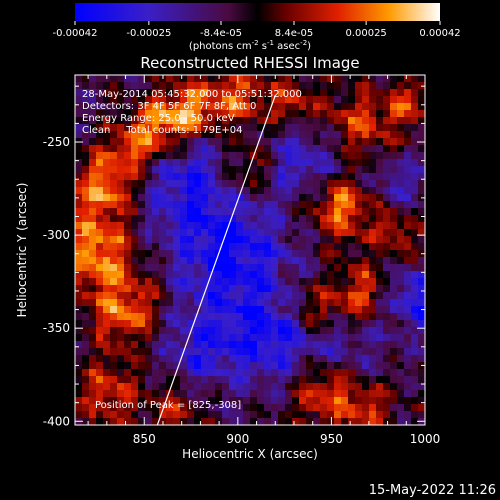  I want to click on annotation-energy-range: Energy Range: 25.0 - 50.0 keV, so click(158, 118).